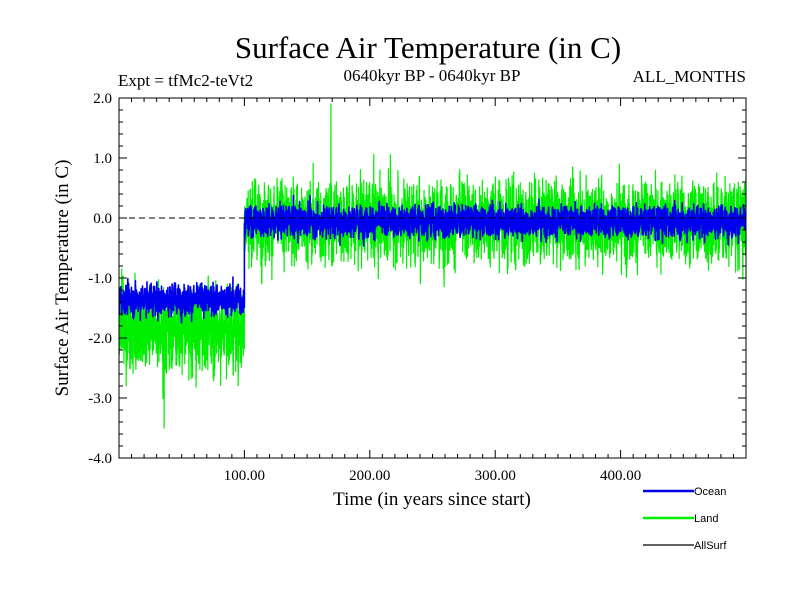 The width and height of the screenshot is (800, 600). Describe the element at coordinates (710, 492) in the screenshot. I see `legend-label-ocean: Ocean` at that location.